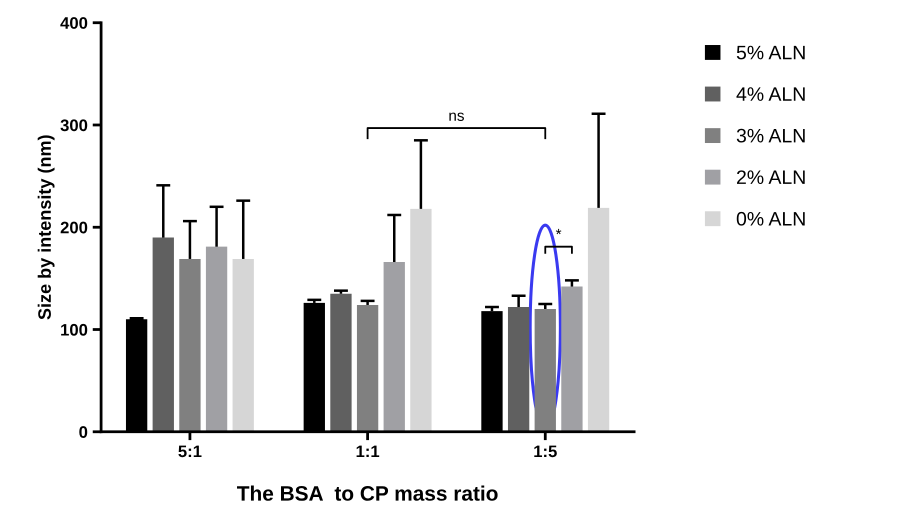  Describe the element at coordinates (771, 177) in the screenshot. I see `legend-label: 2% ALN` at that location.